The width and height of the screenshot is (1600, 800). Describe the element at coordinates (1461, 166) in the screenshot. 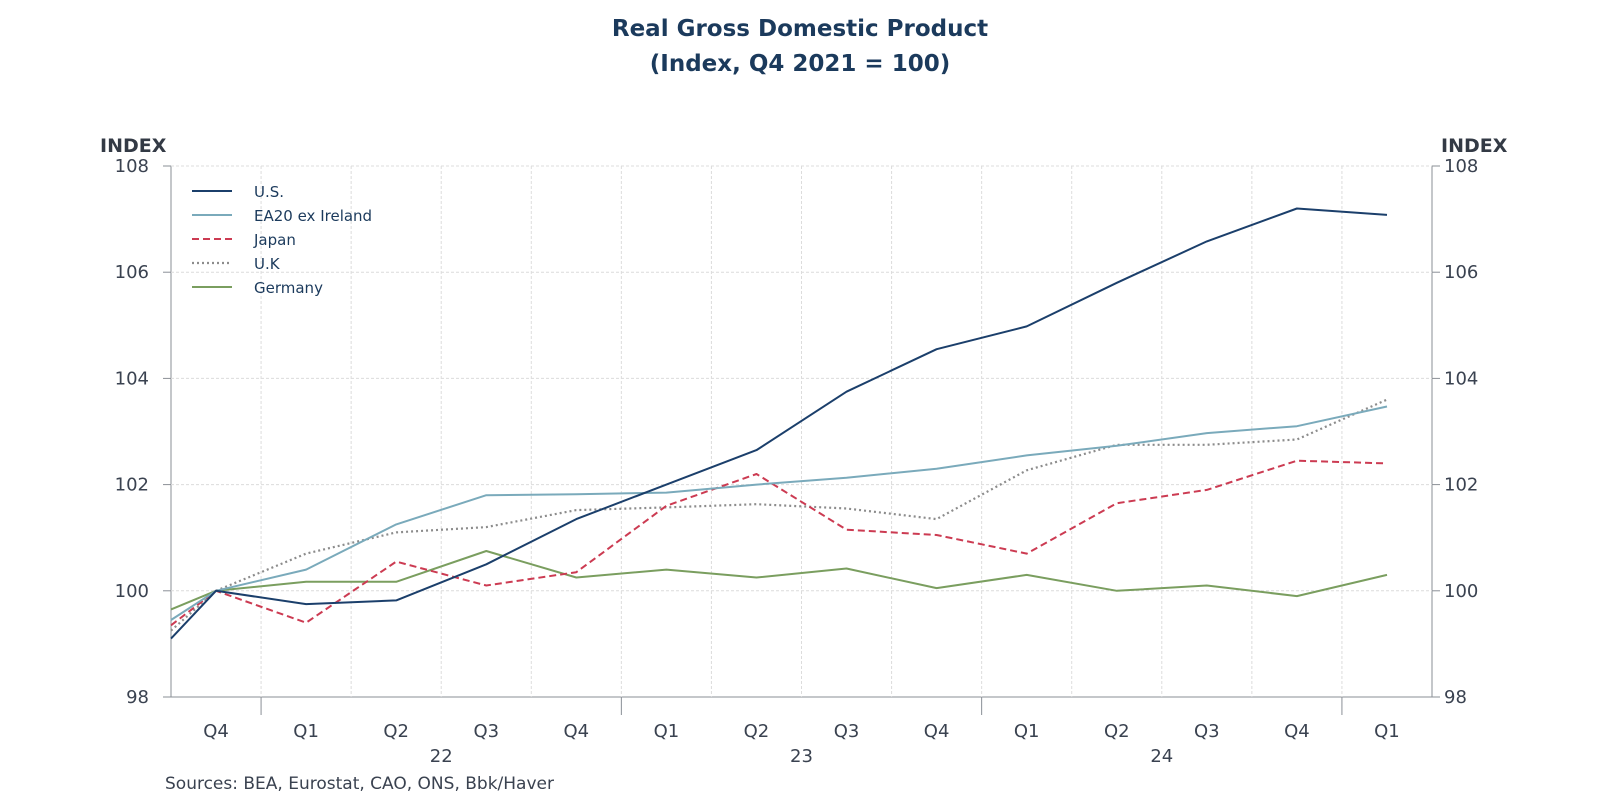

I see `y-tick-label-right: 108` at that location.